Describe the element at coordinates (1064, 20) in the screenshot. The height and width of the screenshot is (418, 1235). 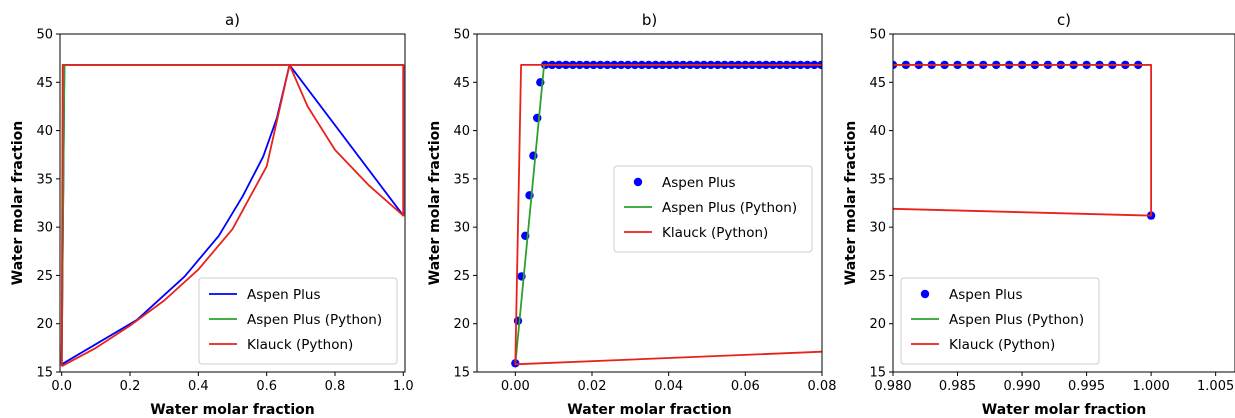
I see `chart-title: c)` at that location.